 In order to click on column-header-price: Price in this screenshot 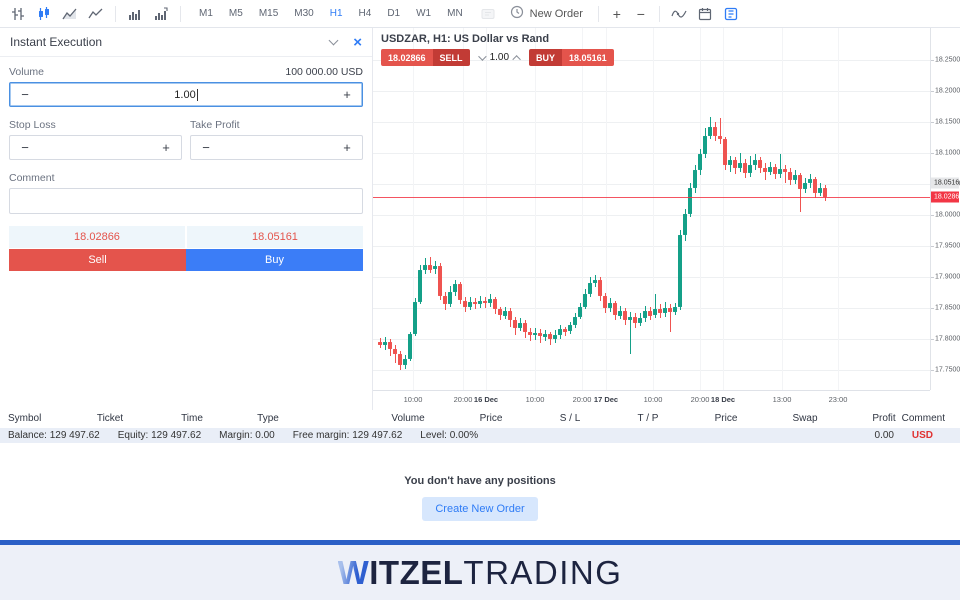, I will do `click(491, 418)`.